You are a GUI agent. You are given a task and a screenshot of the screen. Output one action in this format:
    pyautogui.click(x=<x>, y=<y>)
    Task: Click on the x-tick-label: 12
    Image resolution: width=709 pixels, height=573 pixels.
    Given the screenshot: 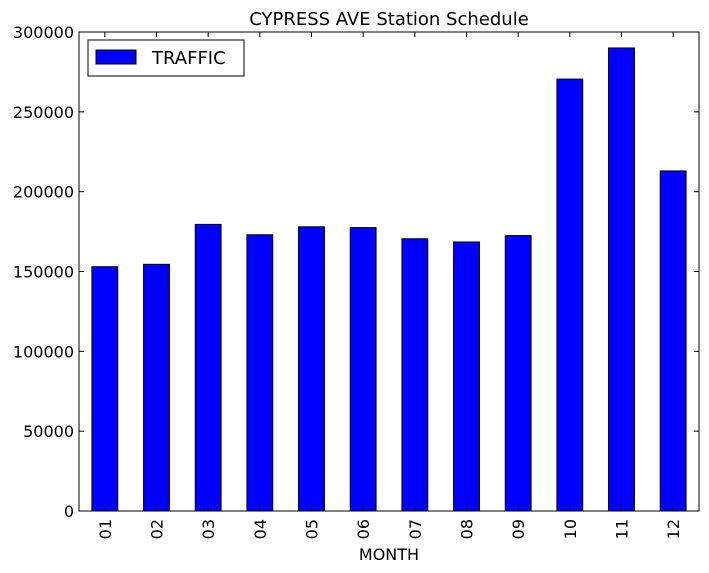 What is the action you would take?
    pyautogui.click(x=673, y=529)
    